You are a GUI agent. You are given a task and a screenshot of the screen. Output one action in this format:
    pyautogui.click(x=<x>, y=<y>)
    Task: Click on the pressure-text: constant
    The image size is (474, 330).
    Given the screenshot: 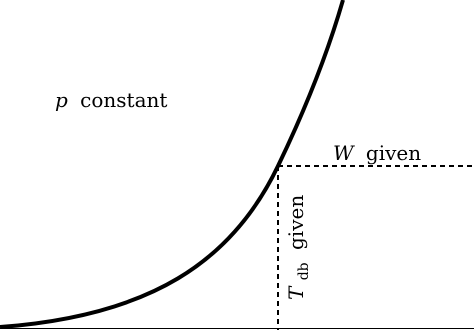 What is the action you would take?
    pyautogui.click(x=123, y=100)
    